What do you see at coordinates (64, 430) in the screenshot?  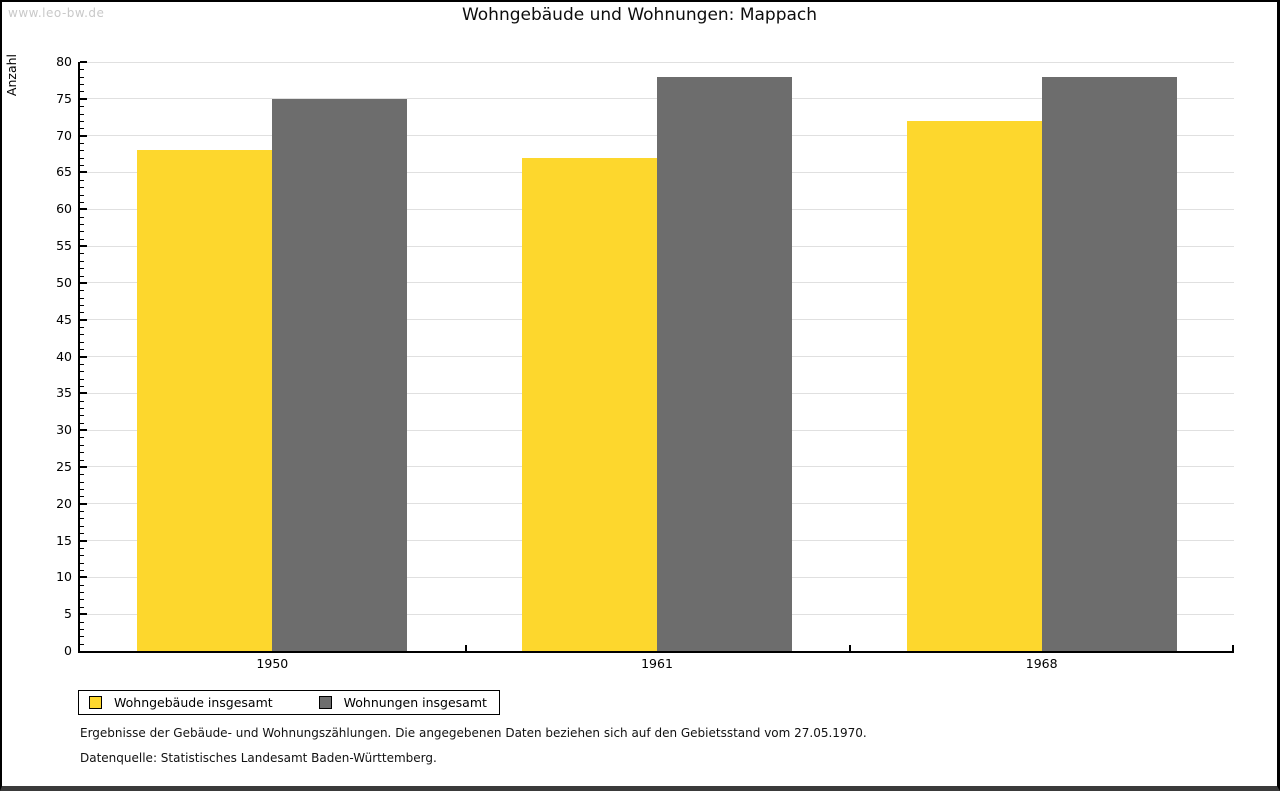 I see `y-tick-label: 30` at bounding box center [64, 430].